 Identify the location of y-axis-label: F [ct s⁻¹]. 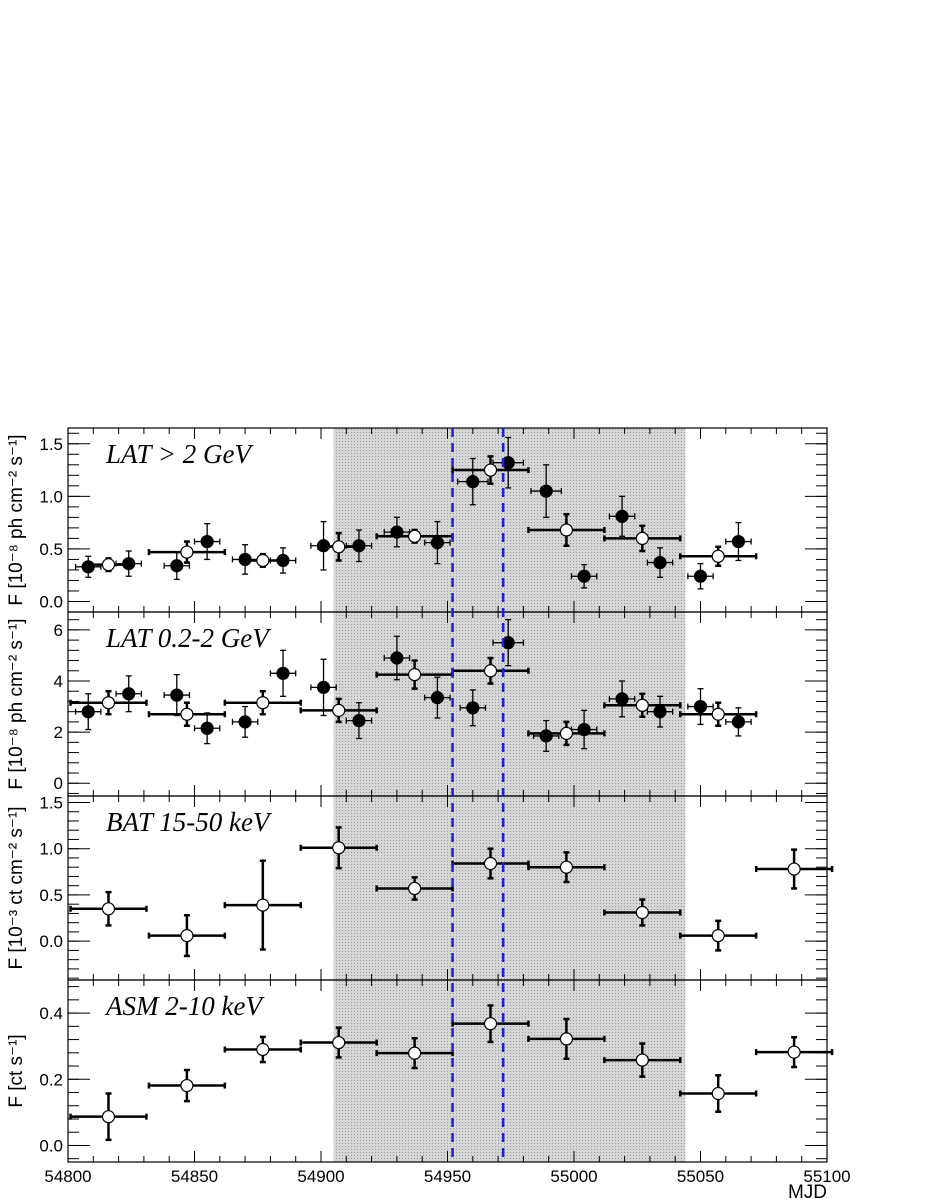
(16, 1070).